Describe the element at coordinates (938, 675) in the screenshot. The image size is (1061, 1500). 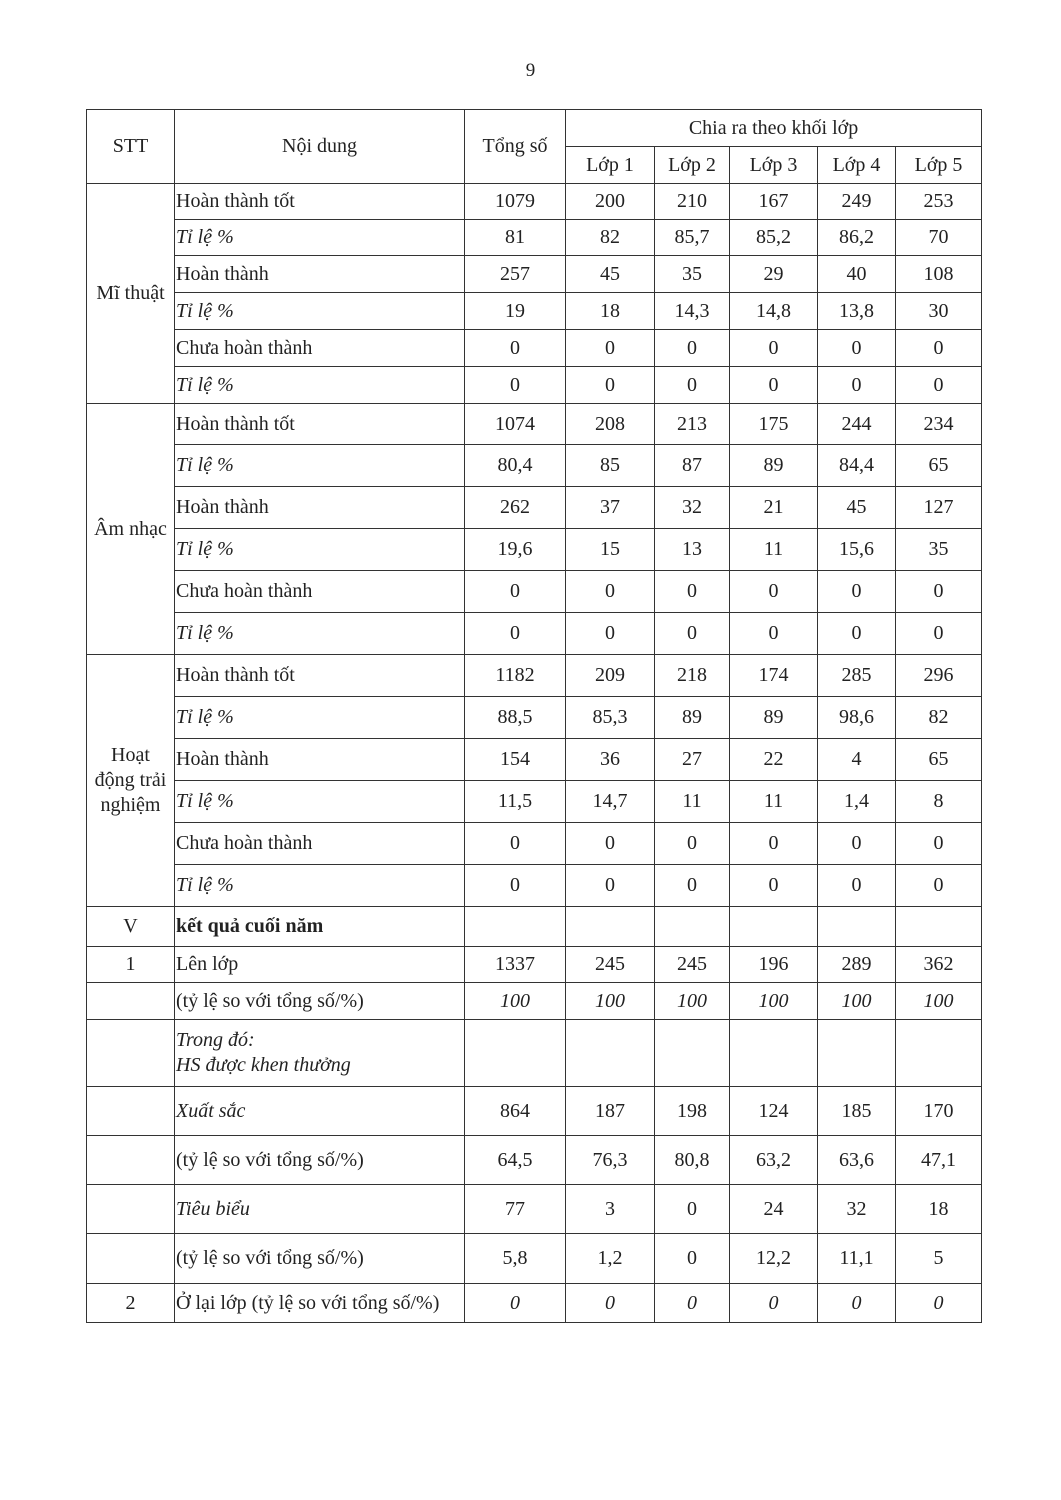
I see `grade-cell: 296` at that location.